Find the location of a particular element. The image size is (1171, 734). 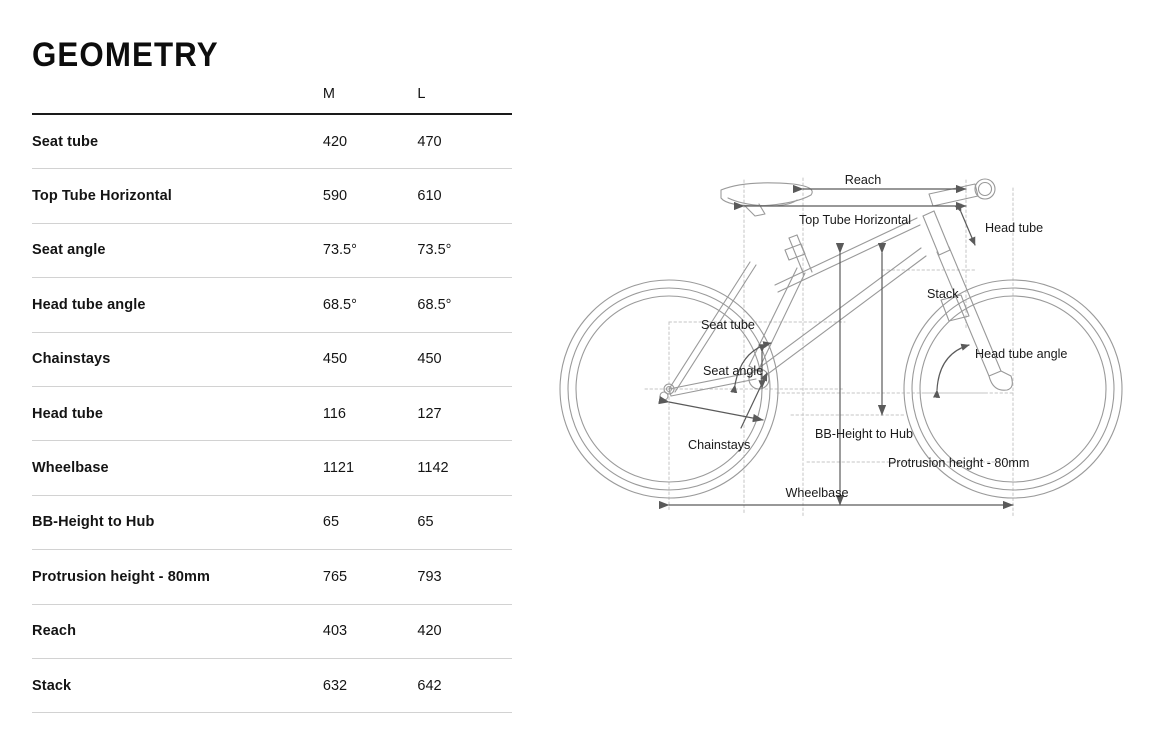

column-header-l: L is located at coordinates (464, 100).